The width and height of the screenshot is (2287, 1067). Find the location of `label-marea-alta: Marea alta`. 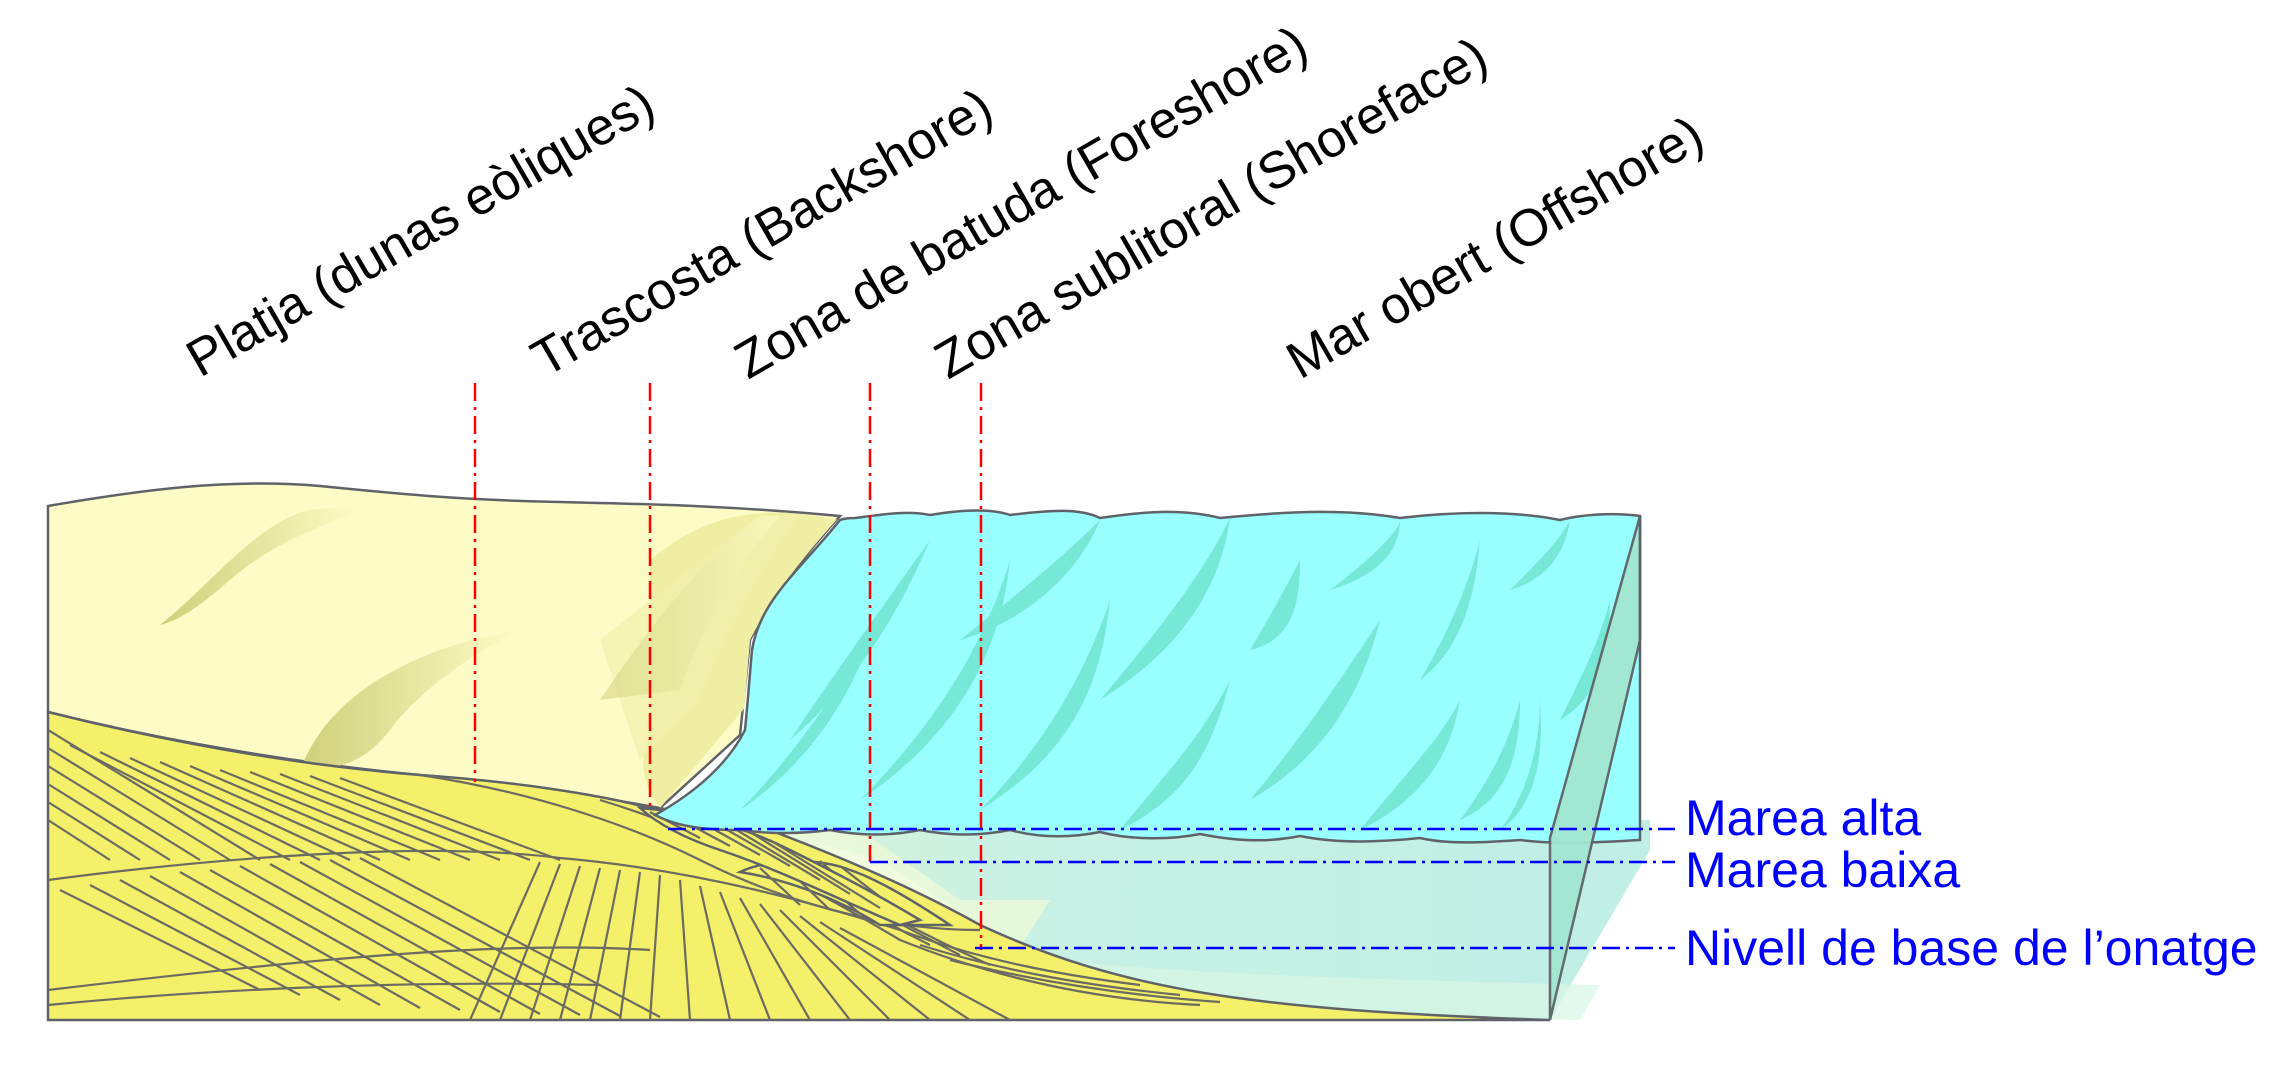

label-marea-alta: Marea alta is located at coordinates (1803, 818).